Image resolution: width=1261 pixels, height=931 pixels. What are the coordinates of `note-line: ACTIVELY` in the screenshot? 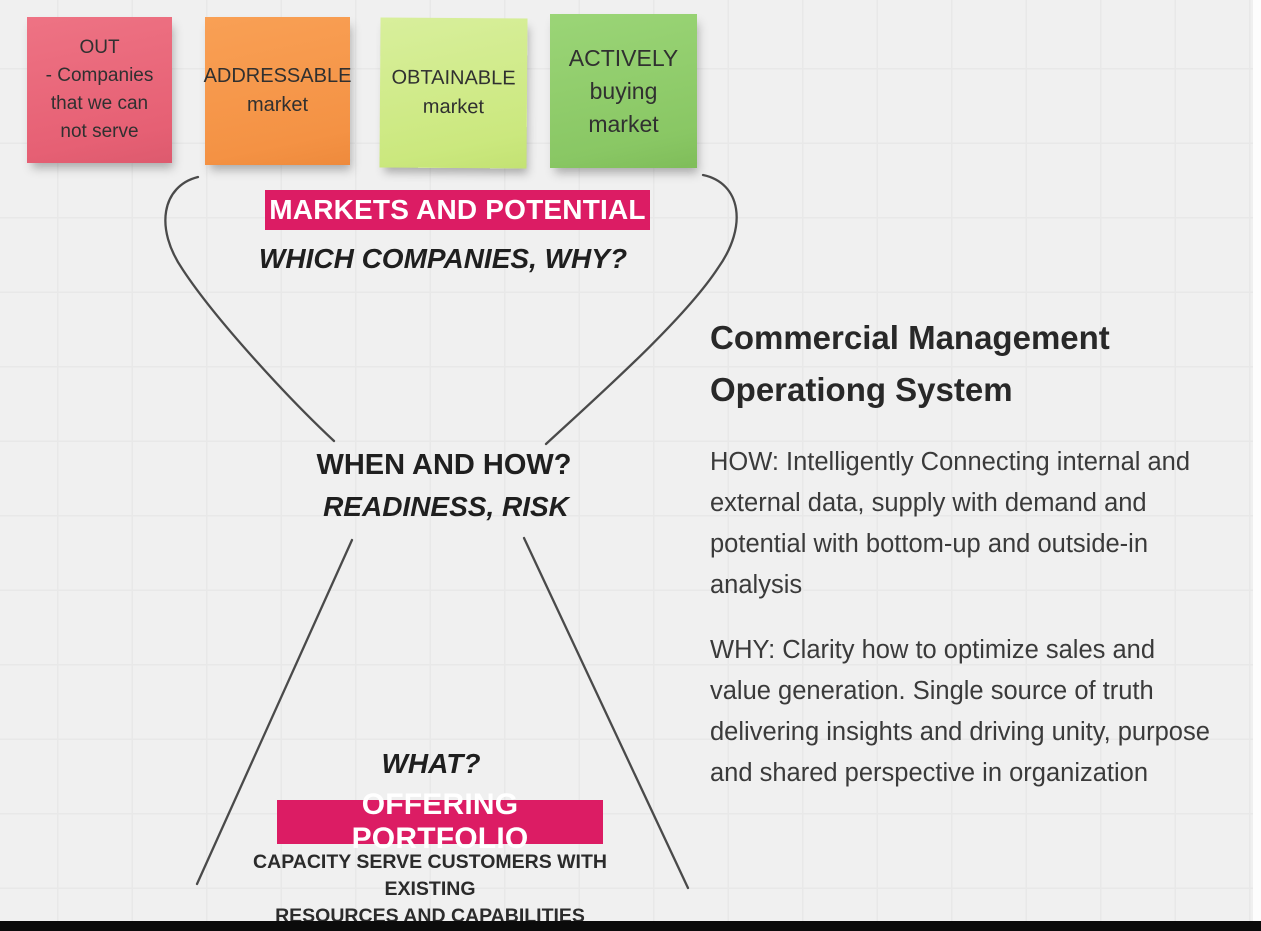 It's located at (623, 57).